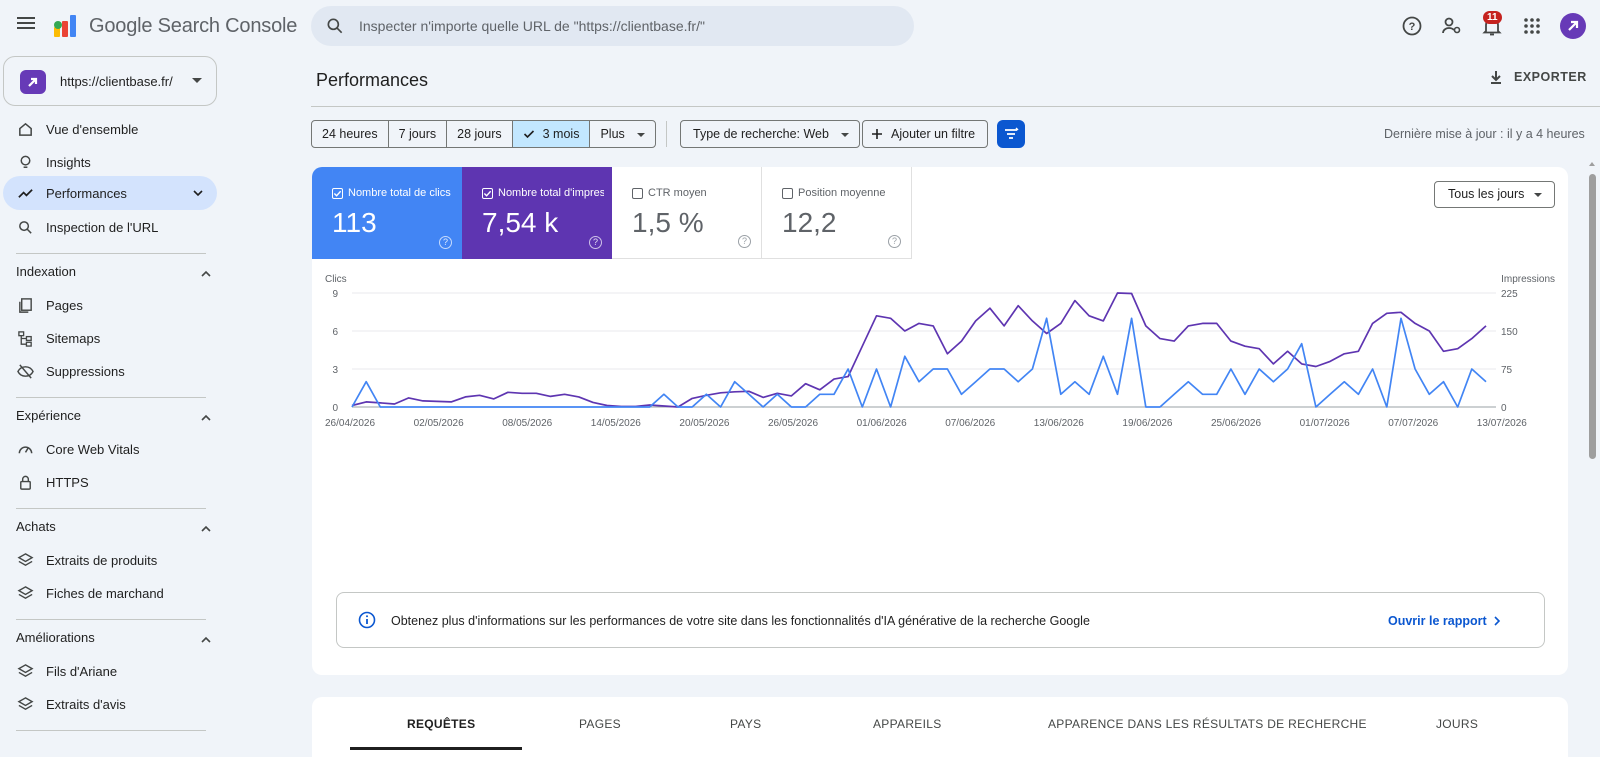 The width and height of the screenshot is (1600, 757). I want to click on x-tick-label: 14/05/2026, so click(616, 423).